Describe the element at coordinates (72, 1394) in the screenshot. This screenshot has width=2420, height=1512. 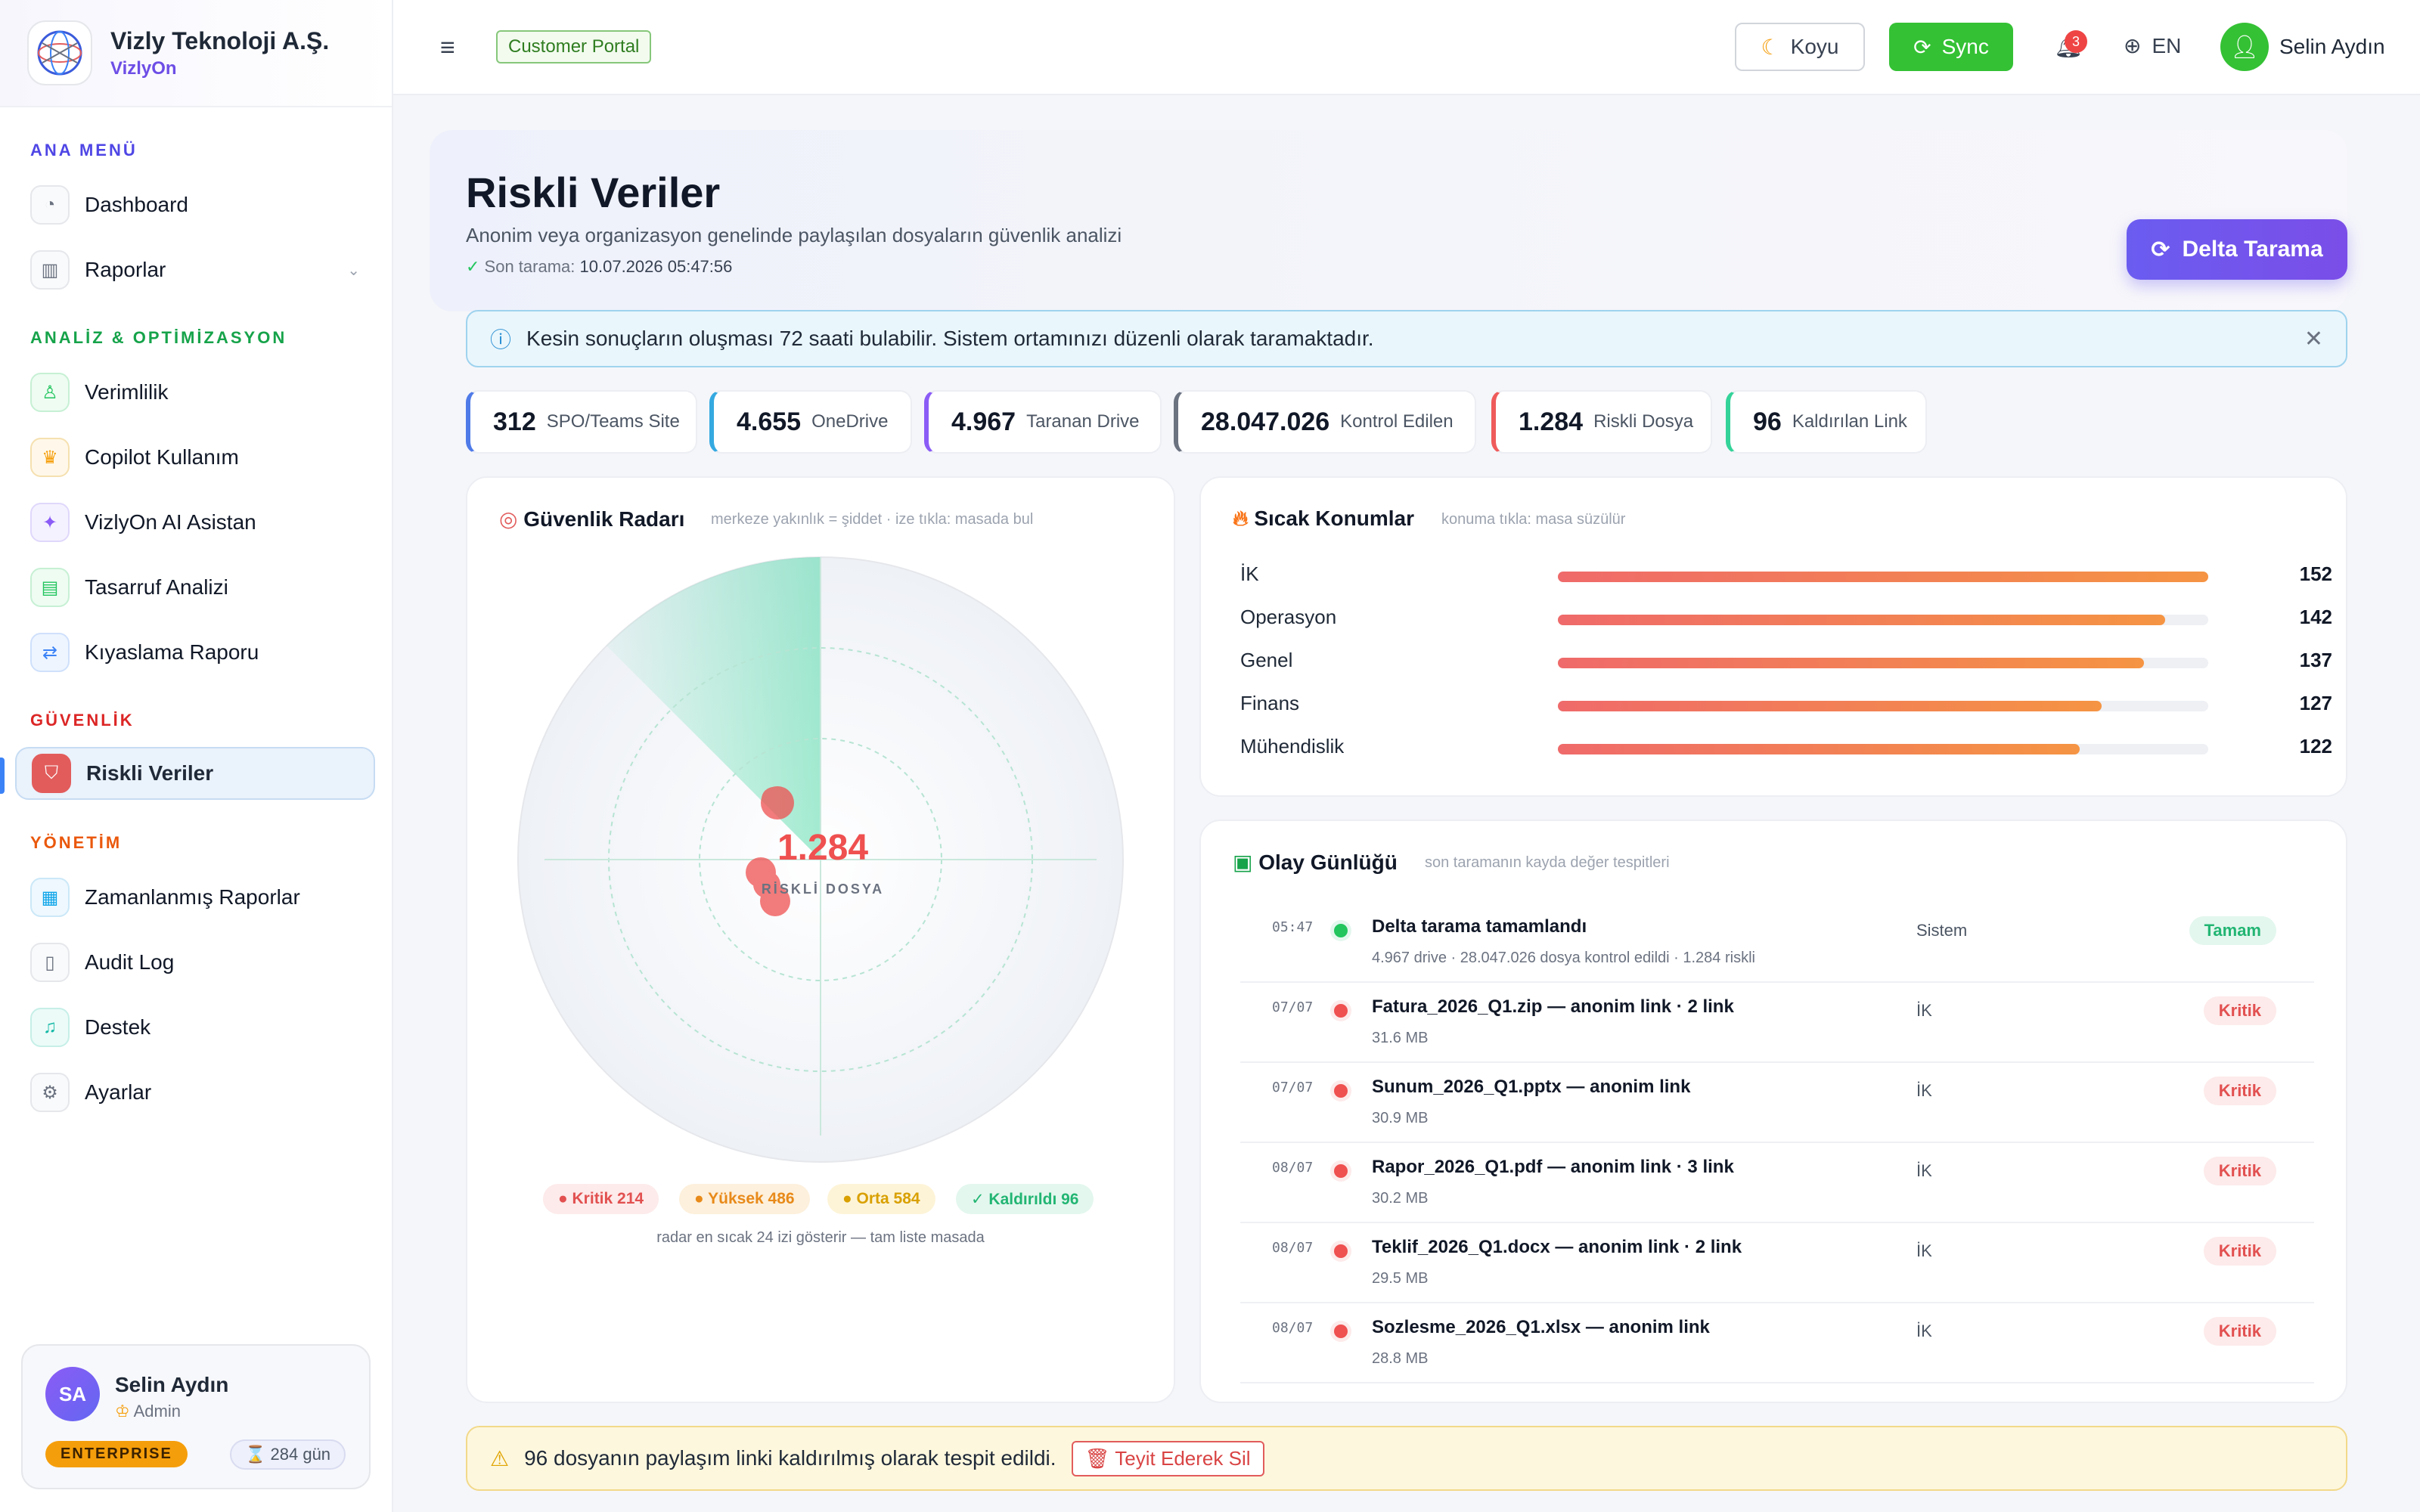
I see `avatar: SA` at that location.